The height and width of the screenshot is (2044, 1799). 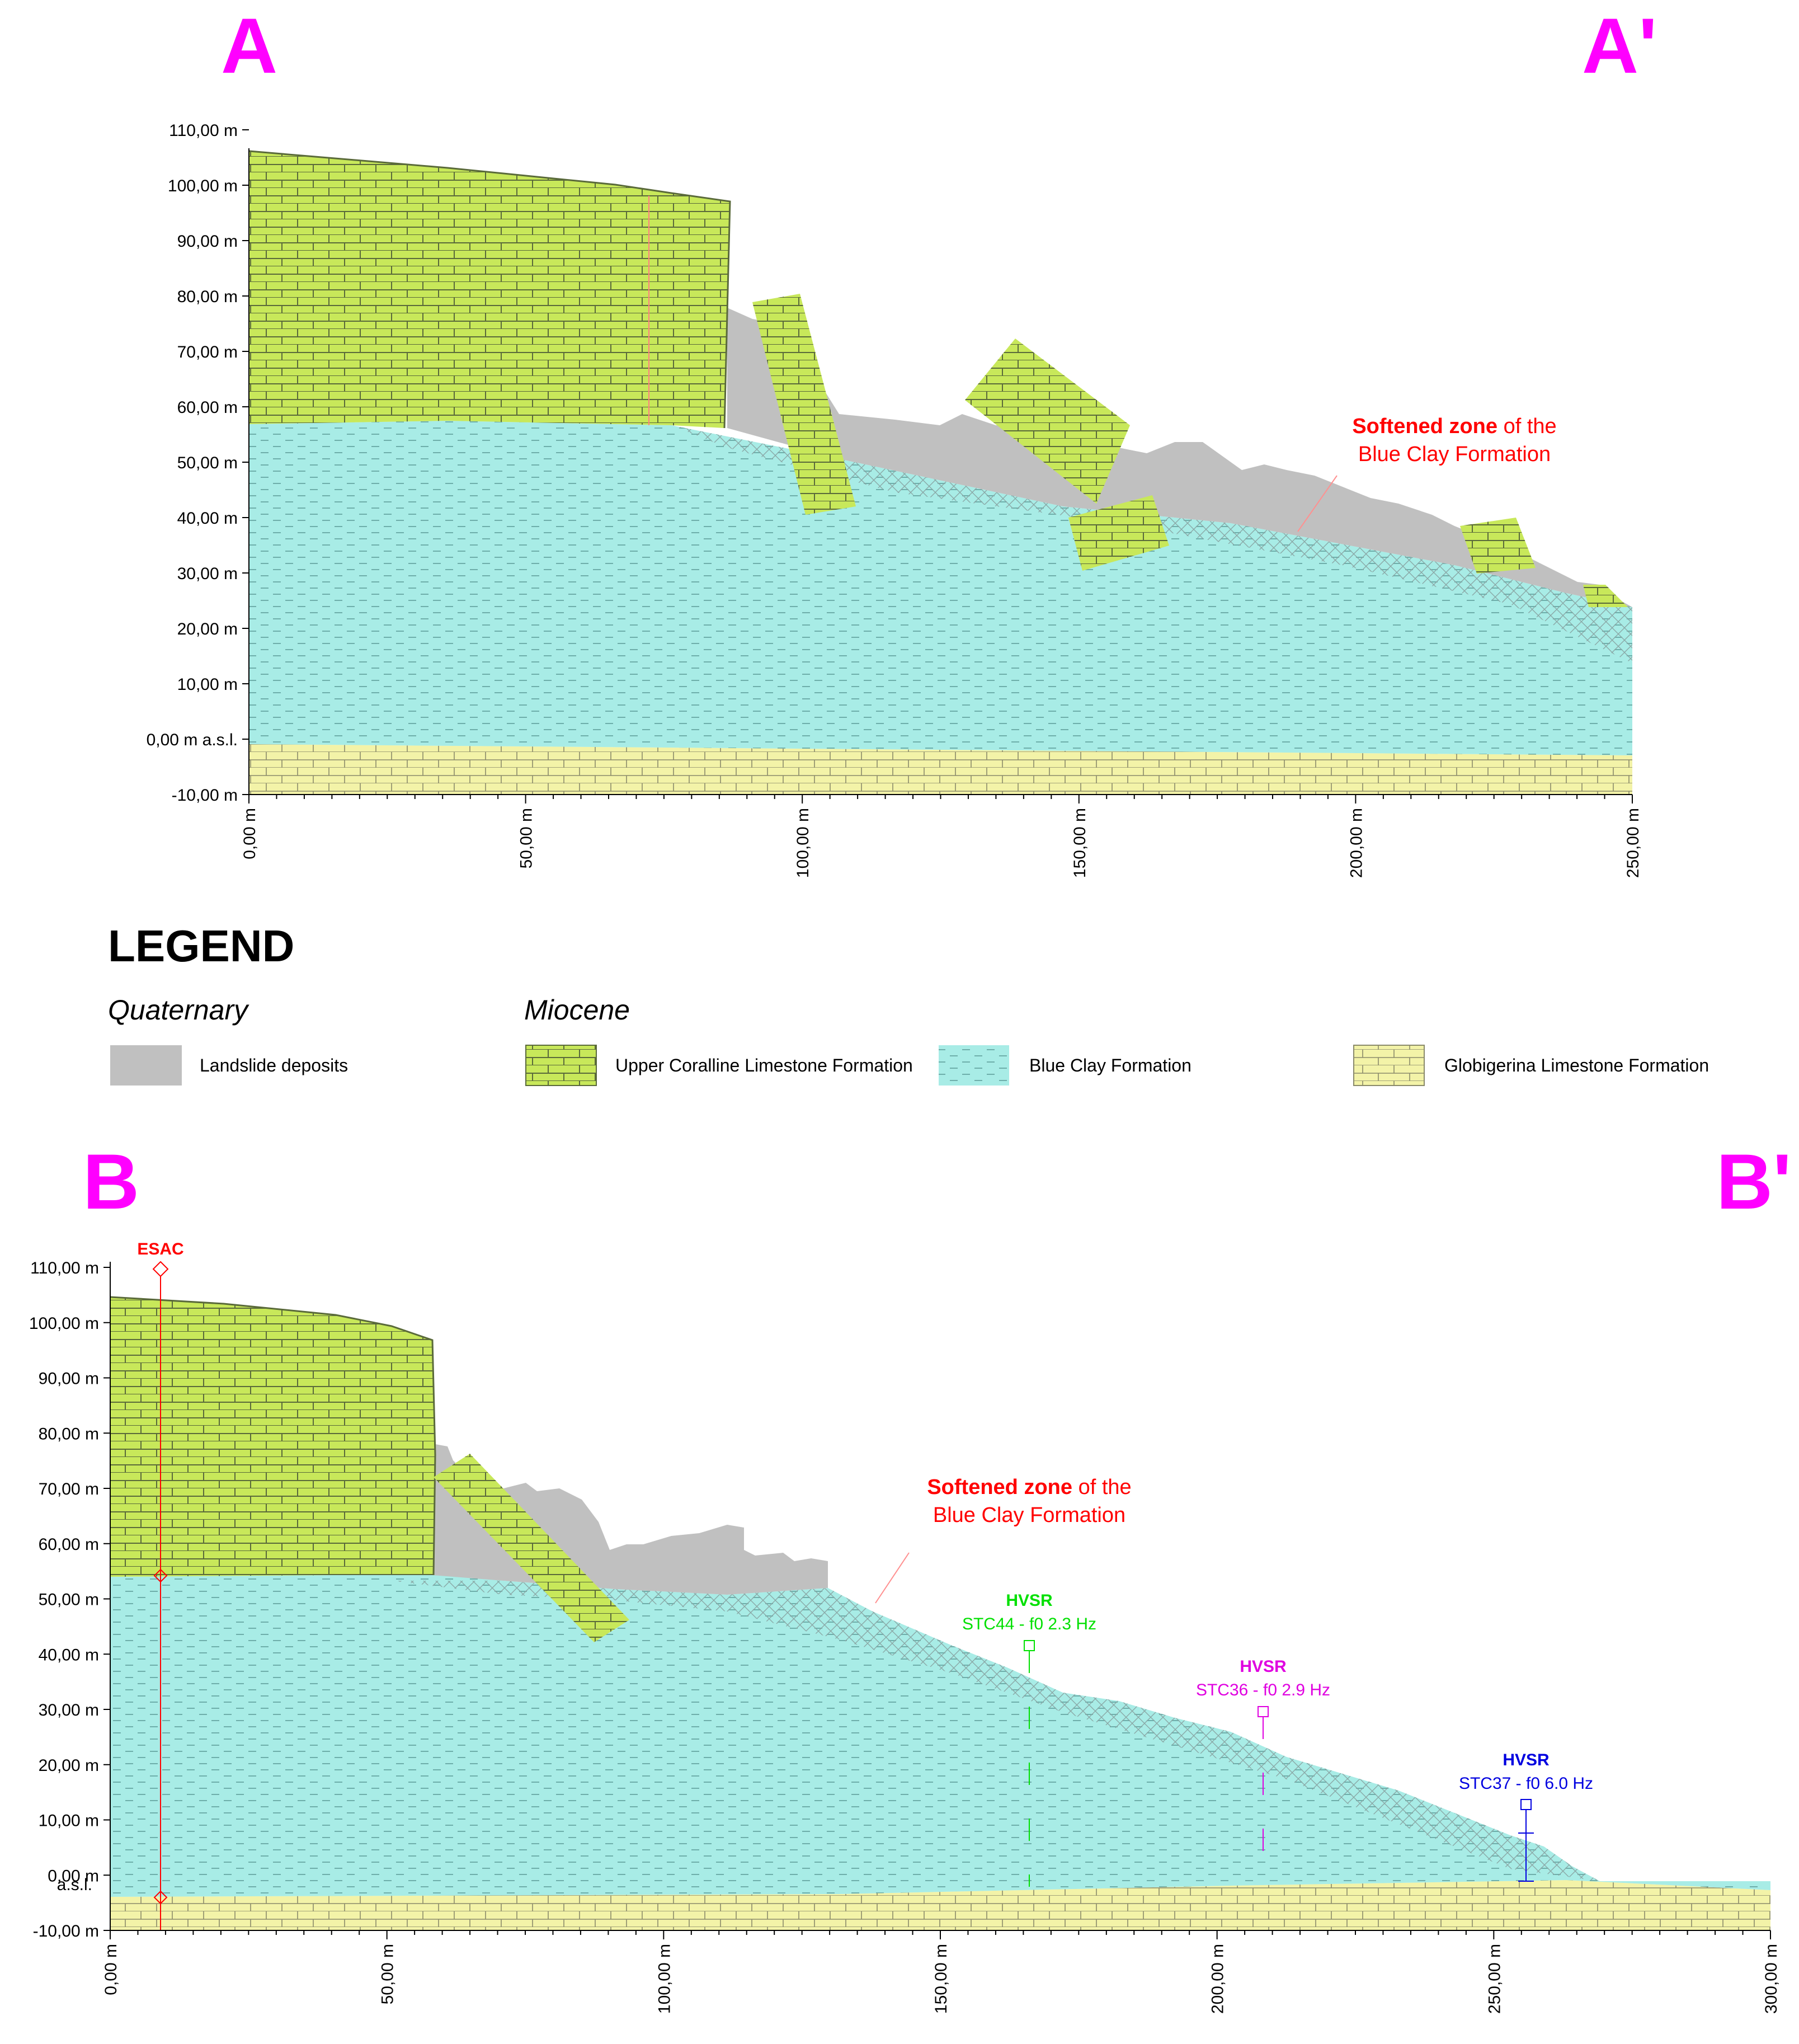 I want to click on section-a-rock-blocks, so click(x=1190, y=450).